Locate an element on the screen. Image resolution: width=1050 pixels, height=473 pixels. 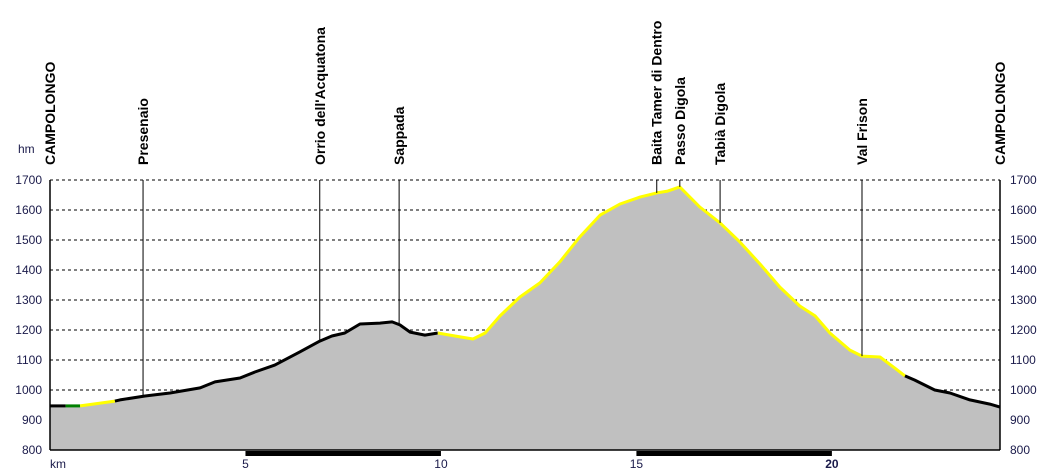
y-tick-label-right: 1000 is located at coordinates (1023, 390).